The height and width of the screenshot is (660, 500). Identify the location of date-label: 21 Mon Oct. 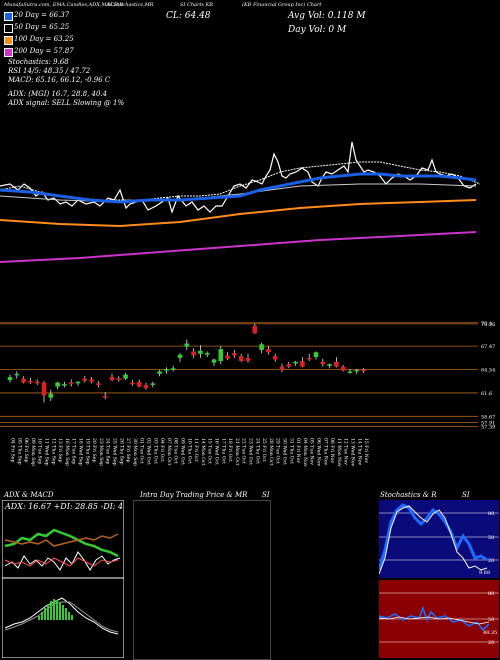
(237, 452).